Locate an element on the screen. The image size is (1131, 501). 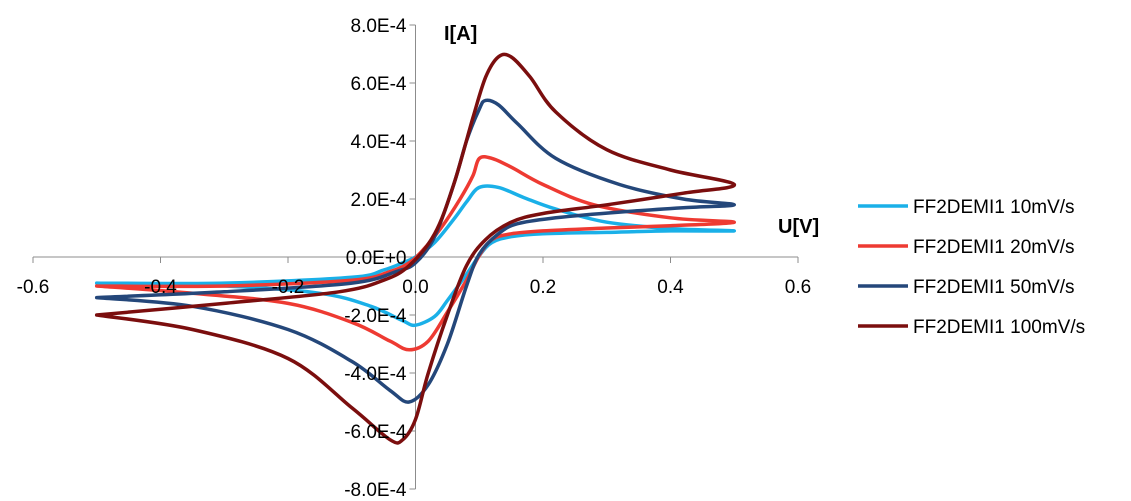
x-tick-label: -0.4 is located at coordinates (160, 287).